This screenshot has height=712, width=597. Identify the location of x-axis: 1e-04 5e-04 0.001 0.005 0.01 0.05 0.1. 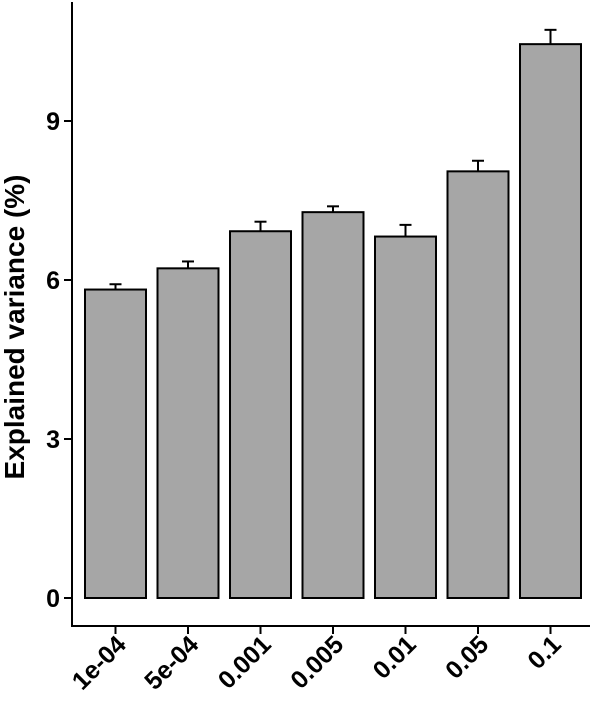
(328, 660).